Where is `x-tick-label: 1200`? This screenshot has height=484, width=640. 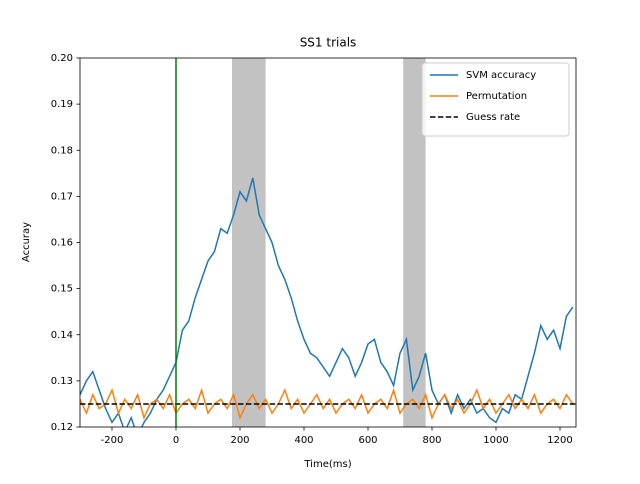 x-tick-label: 1200 is located at coordinates (559, 440).